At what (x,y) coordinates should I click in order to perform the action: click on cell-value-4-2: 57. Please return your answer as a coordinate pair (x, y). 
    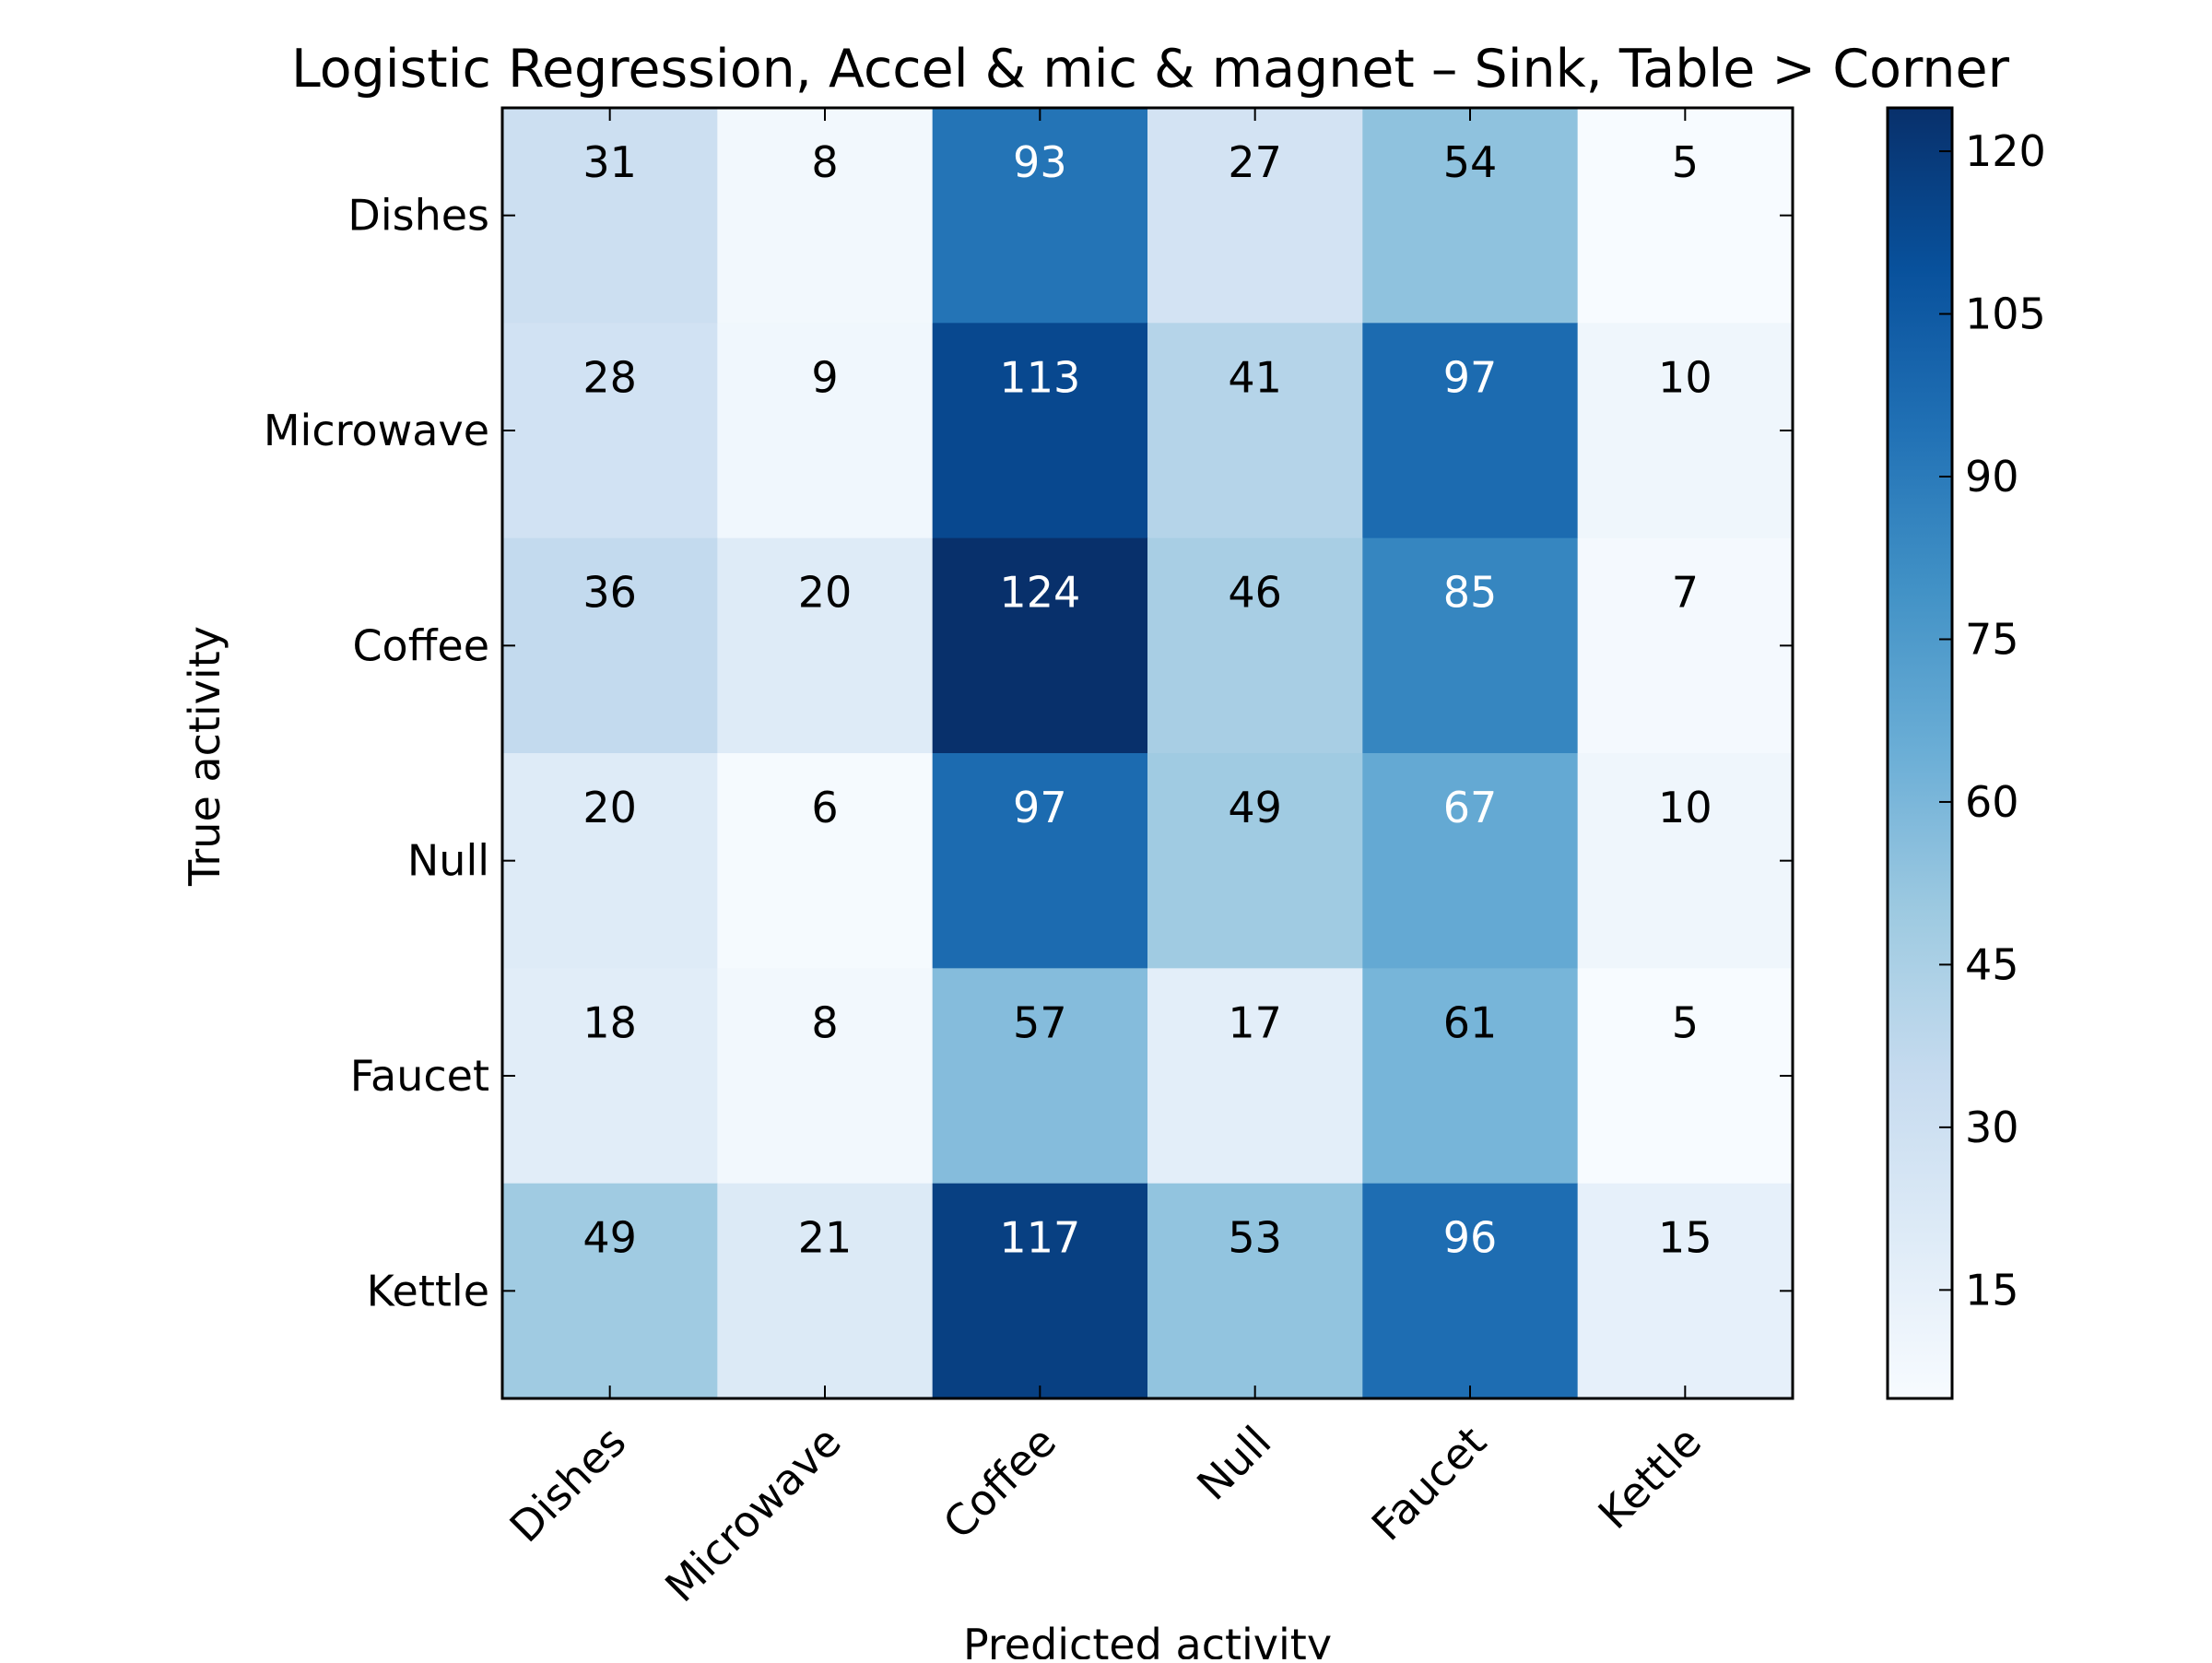
    Looking at the image, I should click on (1040, 1022).